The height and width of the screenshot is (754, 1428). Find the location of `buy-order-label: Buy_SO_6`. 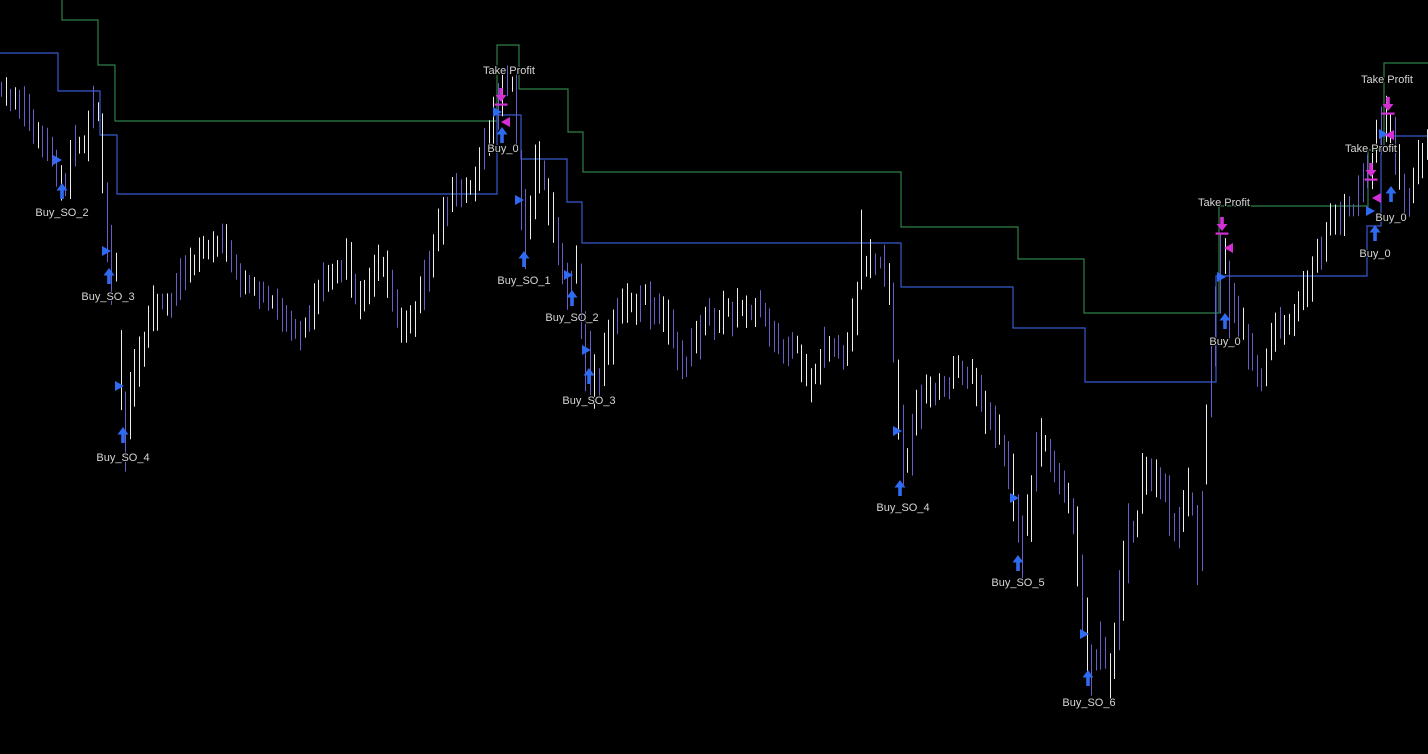

buy-order-label: Buy_SO_6 is located at coordinates (1088, 703).